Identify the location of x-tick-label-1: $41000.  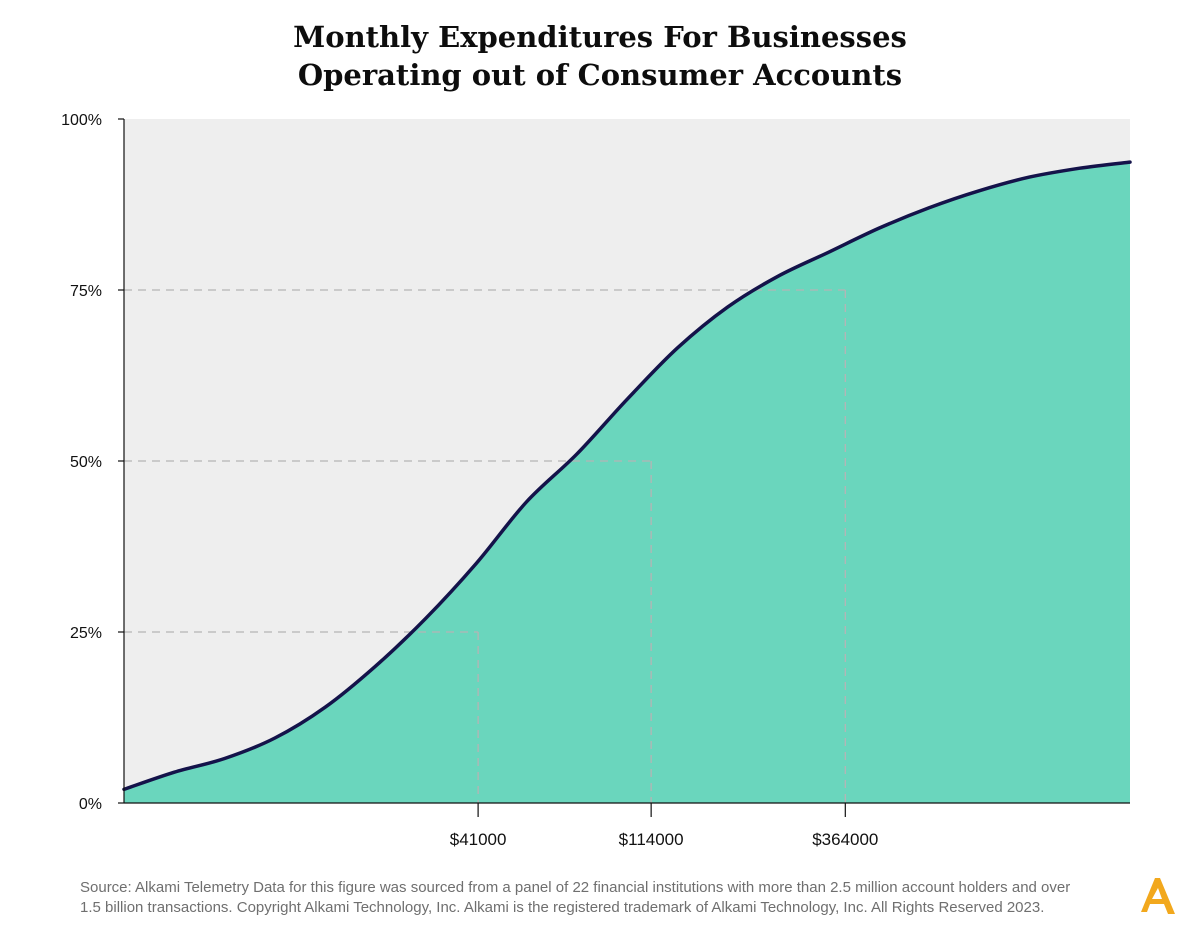
(478, 839).